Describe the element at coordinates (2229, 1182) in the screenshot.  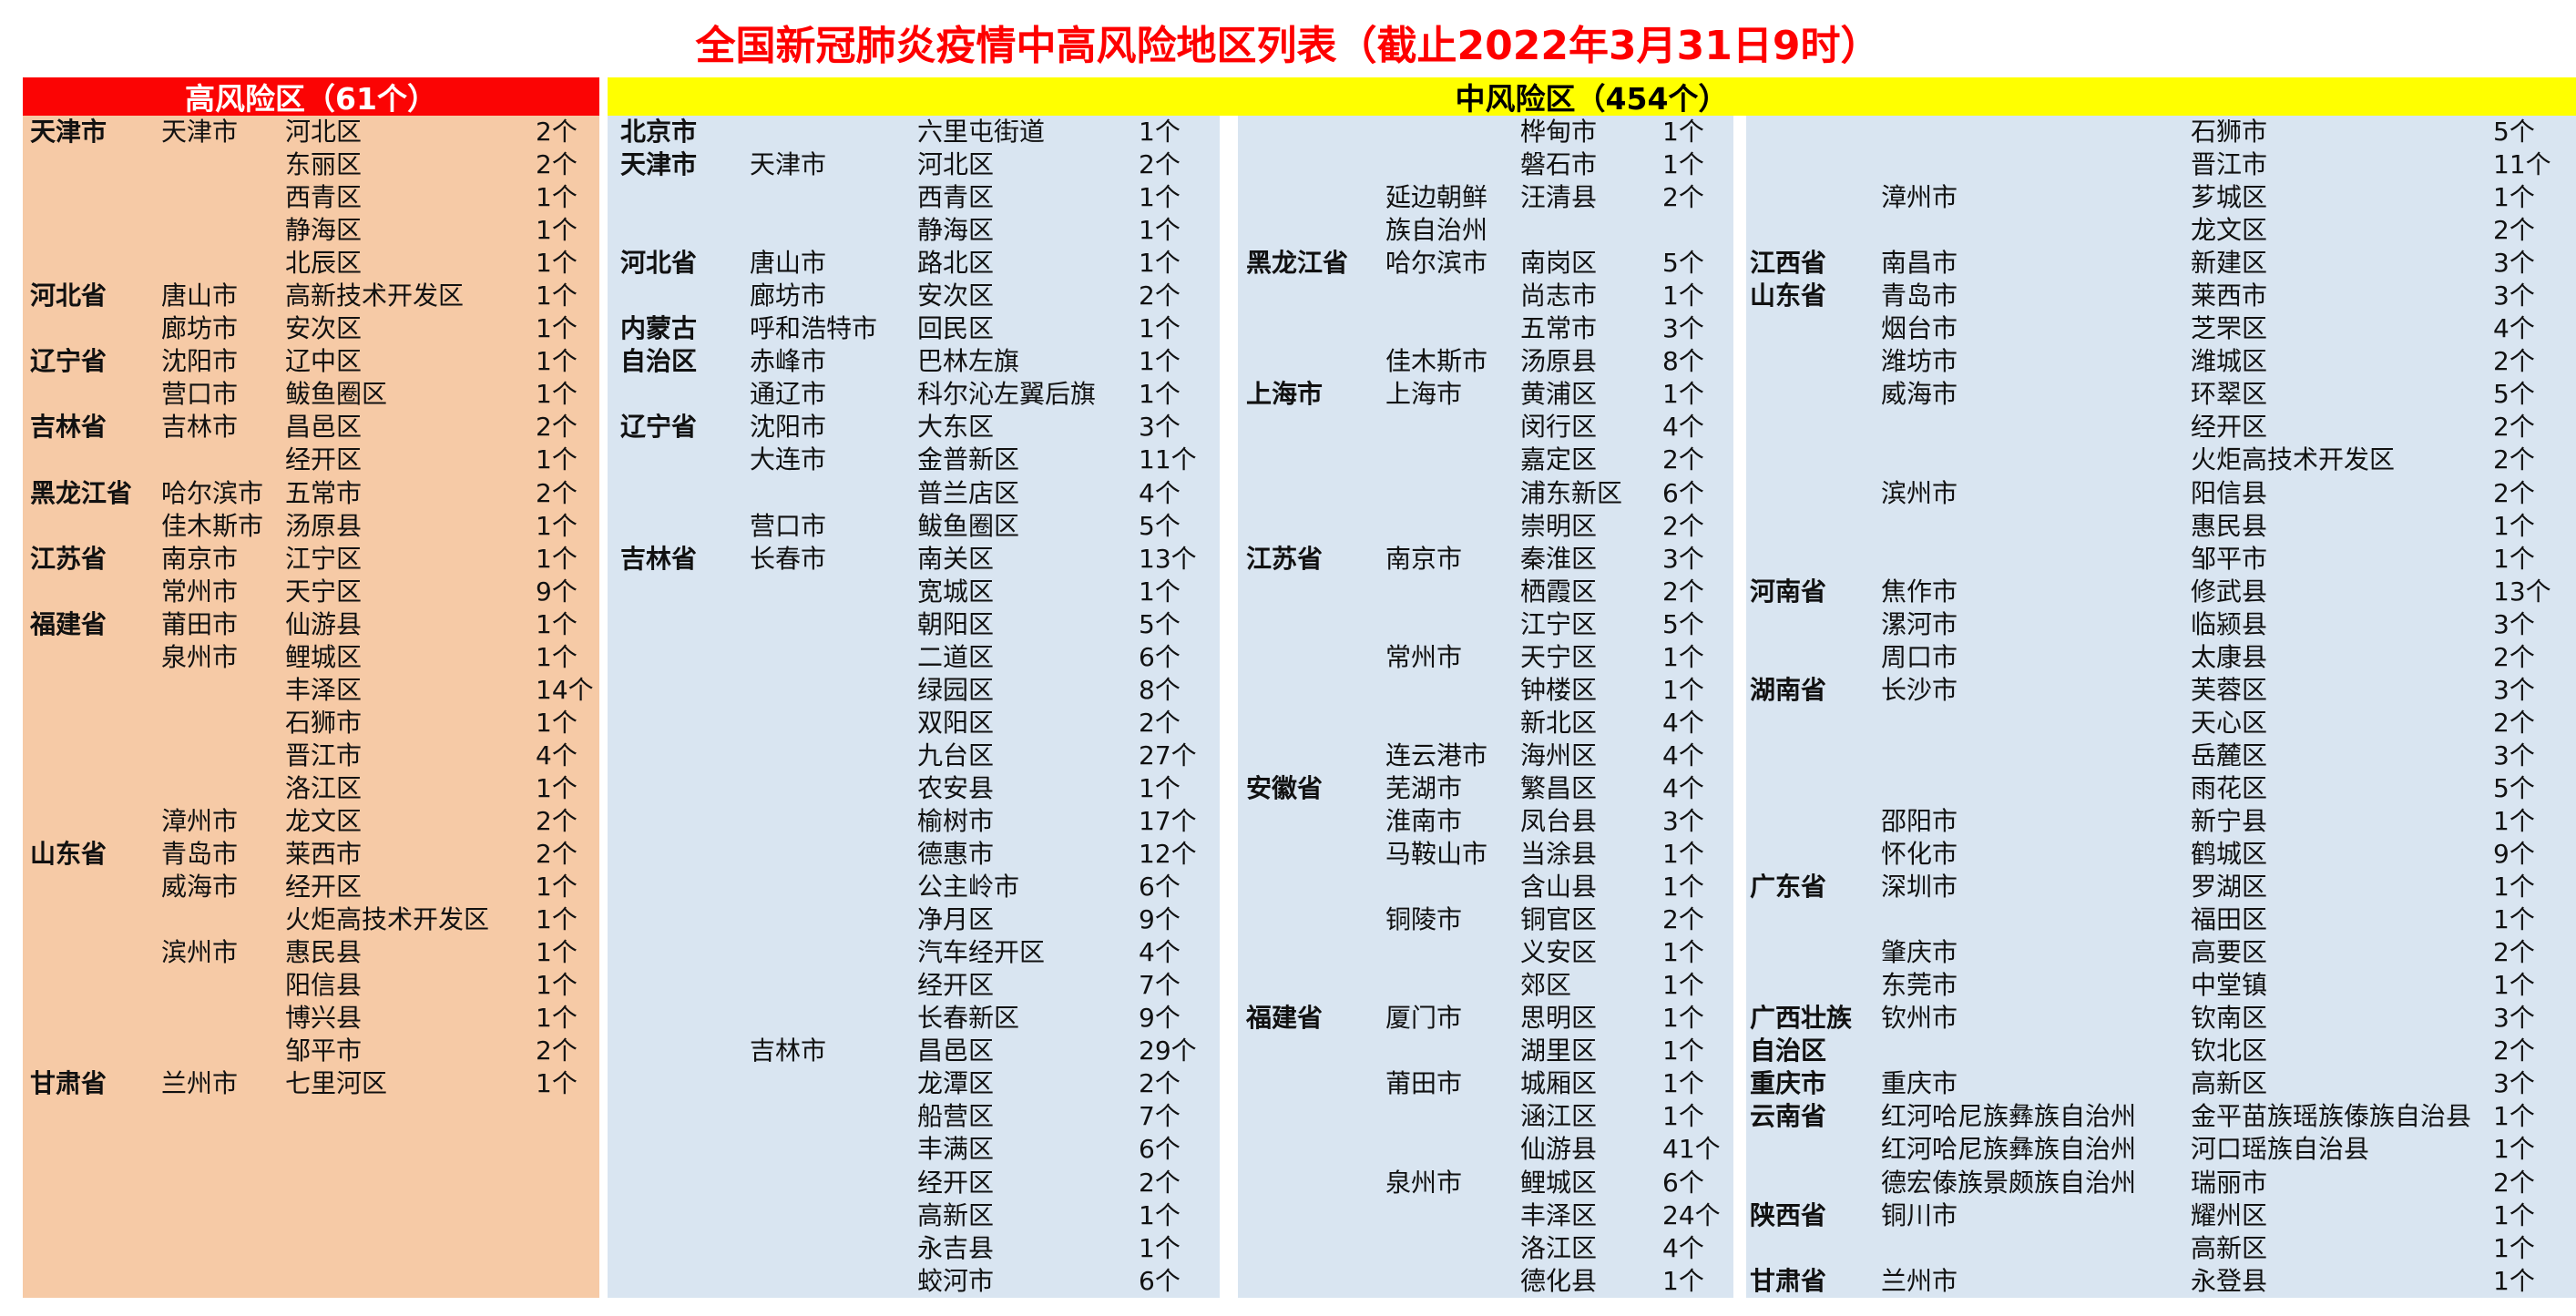
I see `district-cell: 瑞丽市` at that location.